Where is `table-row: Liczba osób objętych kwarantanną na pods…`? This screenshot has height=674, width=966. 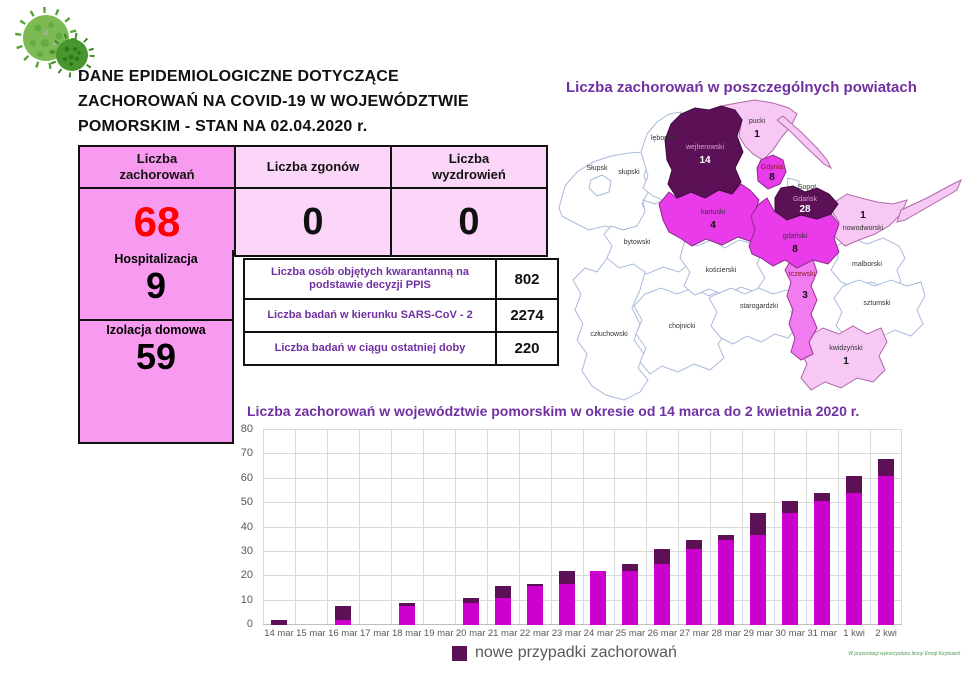
table-row: Liczba osób objętych kwarantanną na pods… is located at coordinates (401, 279).